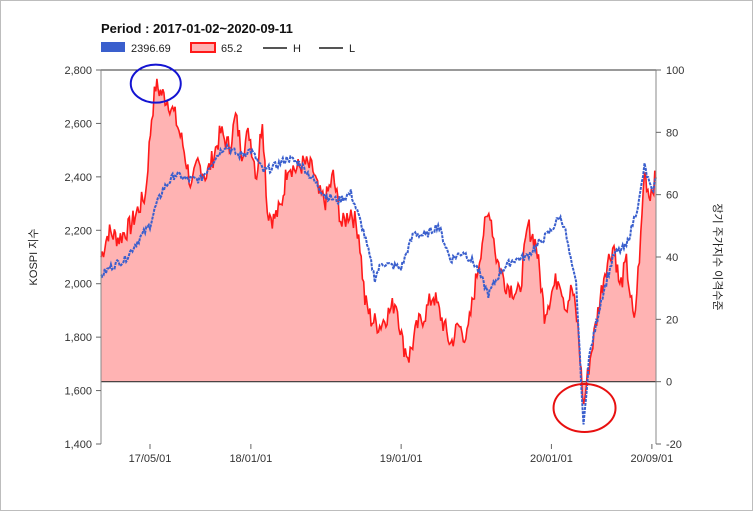 This screenshot has height=512, width=753. Describe the element at coordinates (352, 49) in the screenshot. I see `legend-label: L` at that location.